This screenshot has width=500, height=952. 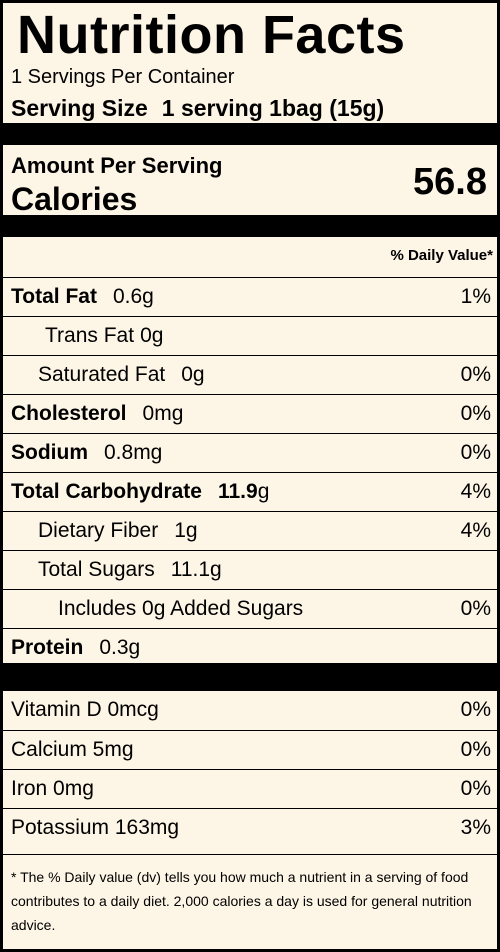 I want to click on nutrient-amount: 0mg, so click(x=163, y=413).